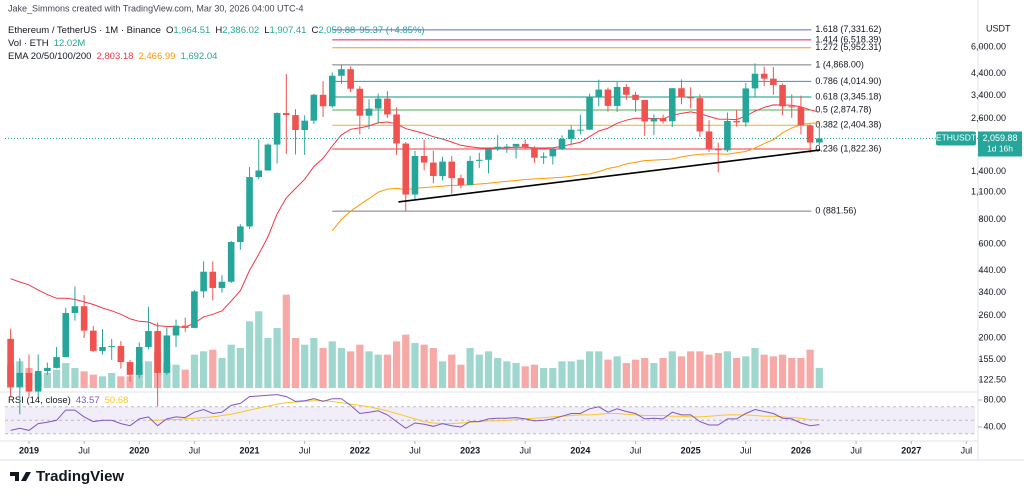  What do you see at coordinates (911, 450) in the screenshot?
I see `x-tick-label: 2027` at bounding box center [911, 450].